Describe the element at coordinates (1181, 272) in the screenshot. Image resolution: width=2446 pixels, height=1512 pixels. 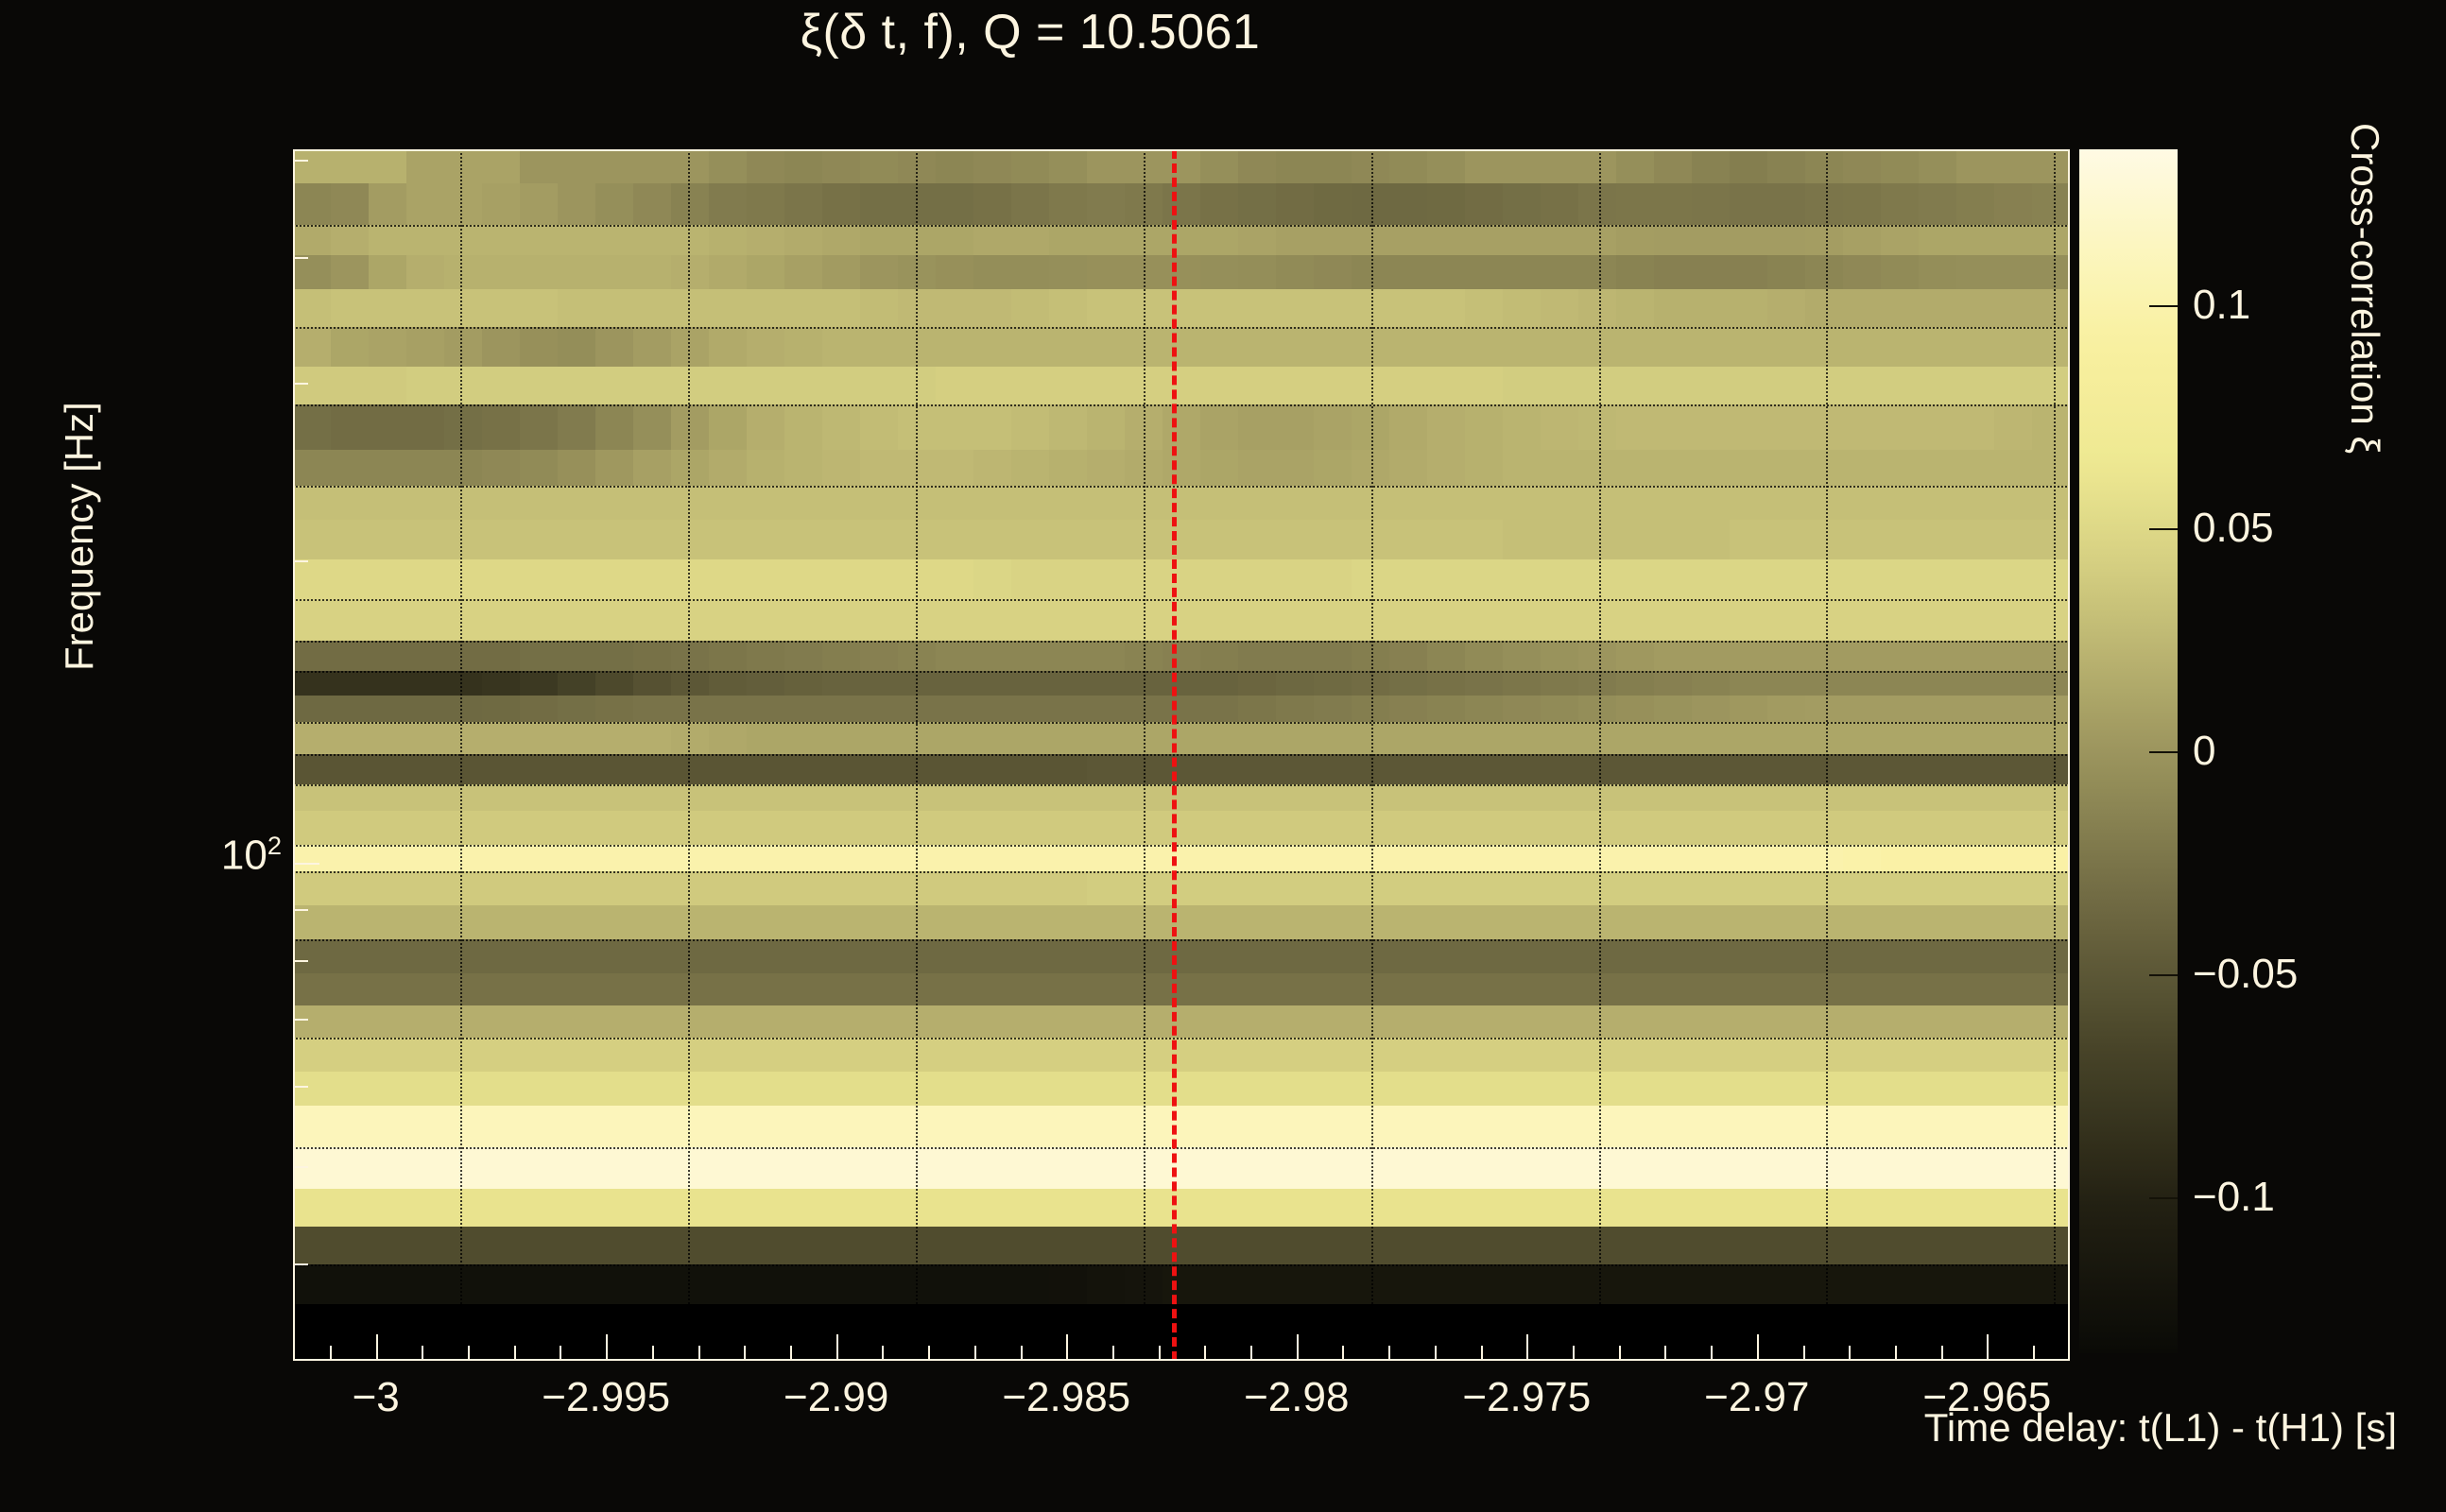
I see `heatmap-row` at that location.